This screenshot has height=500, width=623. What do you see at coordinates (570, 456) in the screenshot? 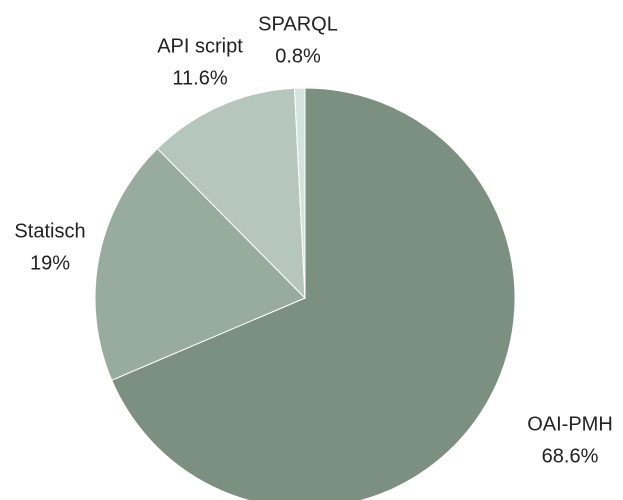
I see `slice-value-label: 68.6%` at bounding box center [570, 456].